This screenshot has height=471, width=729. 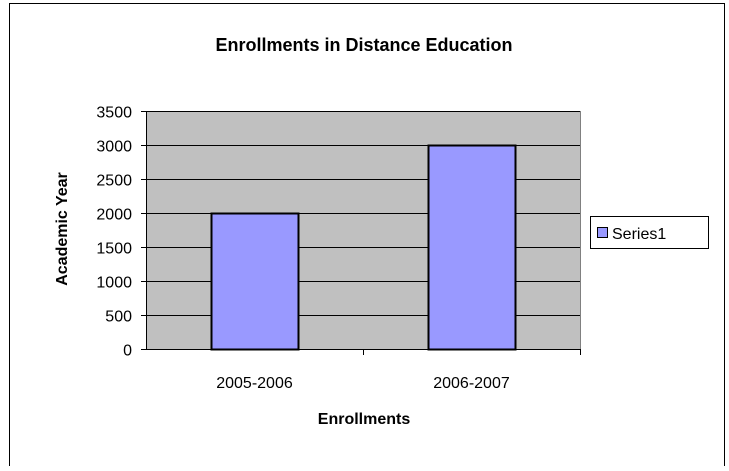 What do you see at coordinates (363, 383) in the screenshot?
I see `x-tick-labels: 2005-2006 2006-2007` at bounding box center [363, 383].